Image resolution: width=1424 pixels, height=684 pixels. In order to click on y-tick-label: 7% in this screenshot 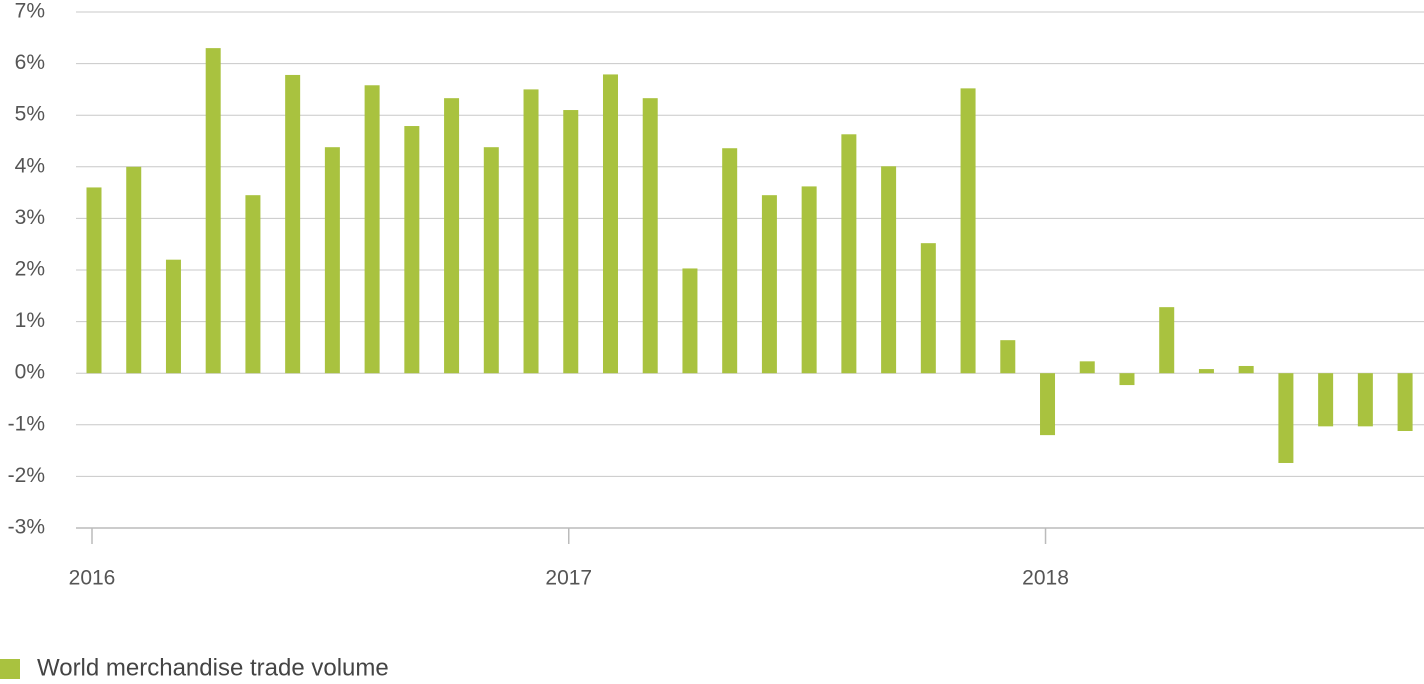, I will do `click(30, 11)`.